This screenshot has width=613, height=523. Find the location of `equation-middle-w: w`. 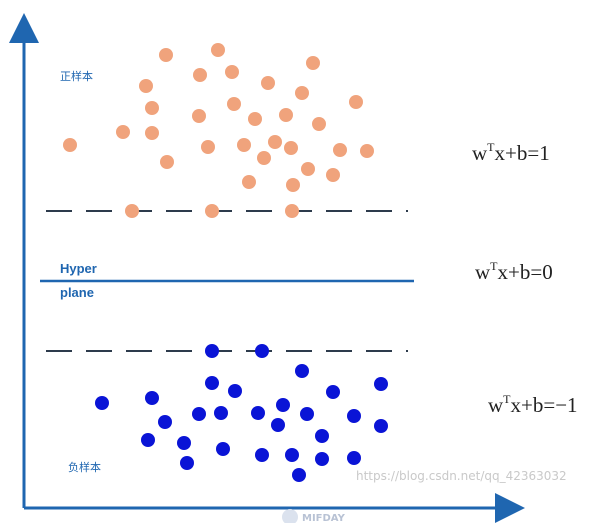

equation-middle-w: w is located at coordinates (483, 272).